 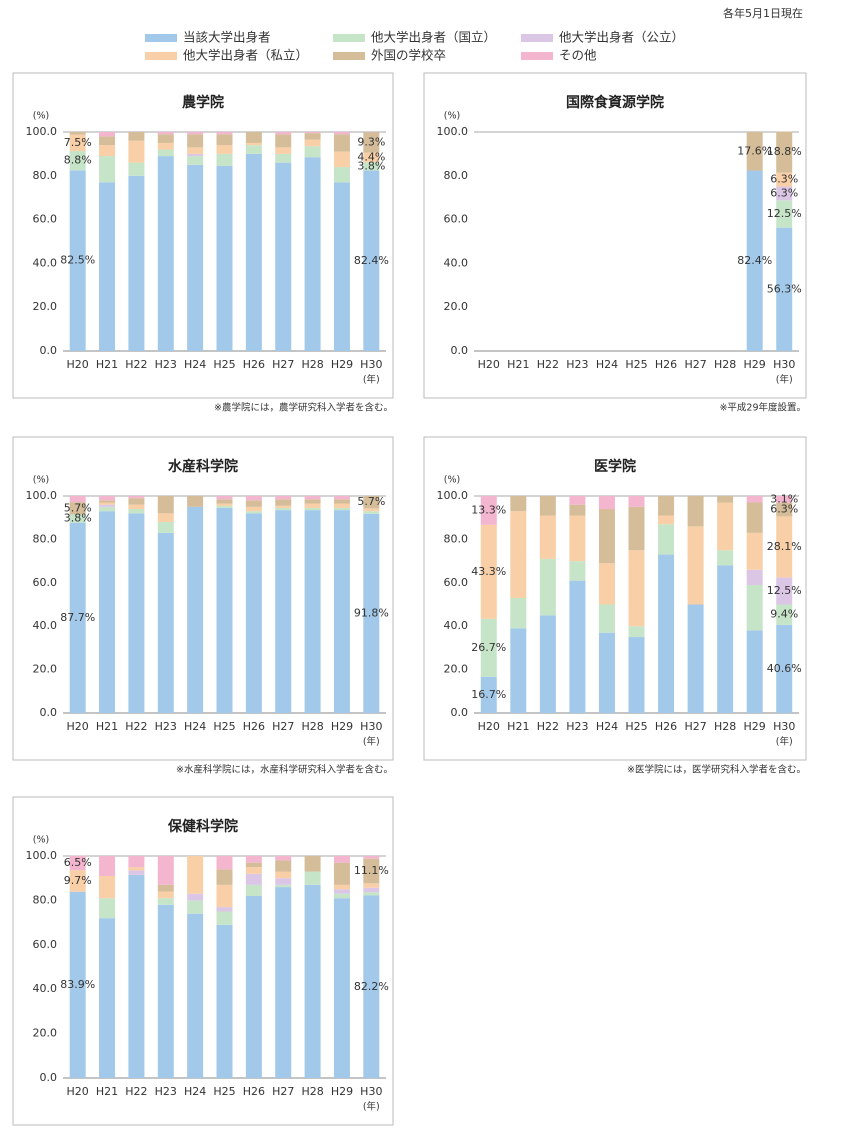 I want to click on x-tick-label: H26, so click(x=666, y=726).